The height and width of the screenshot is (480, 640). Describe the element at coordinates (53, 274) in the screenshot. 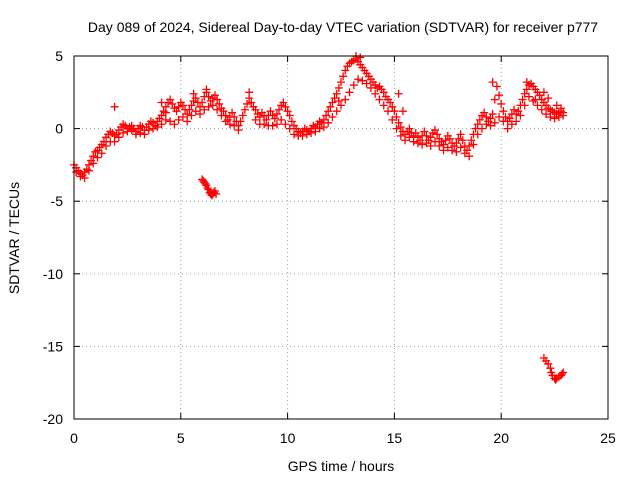

I see `y-tick-label: -10` at that location.